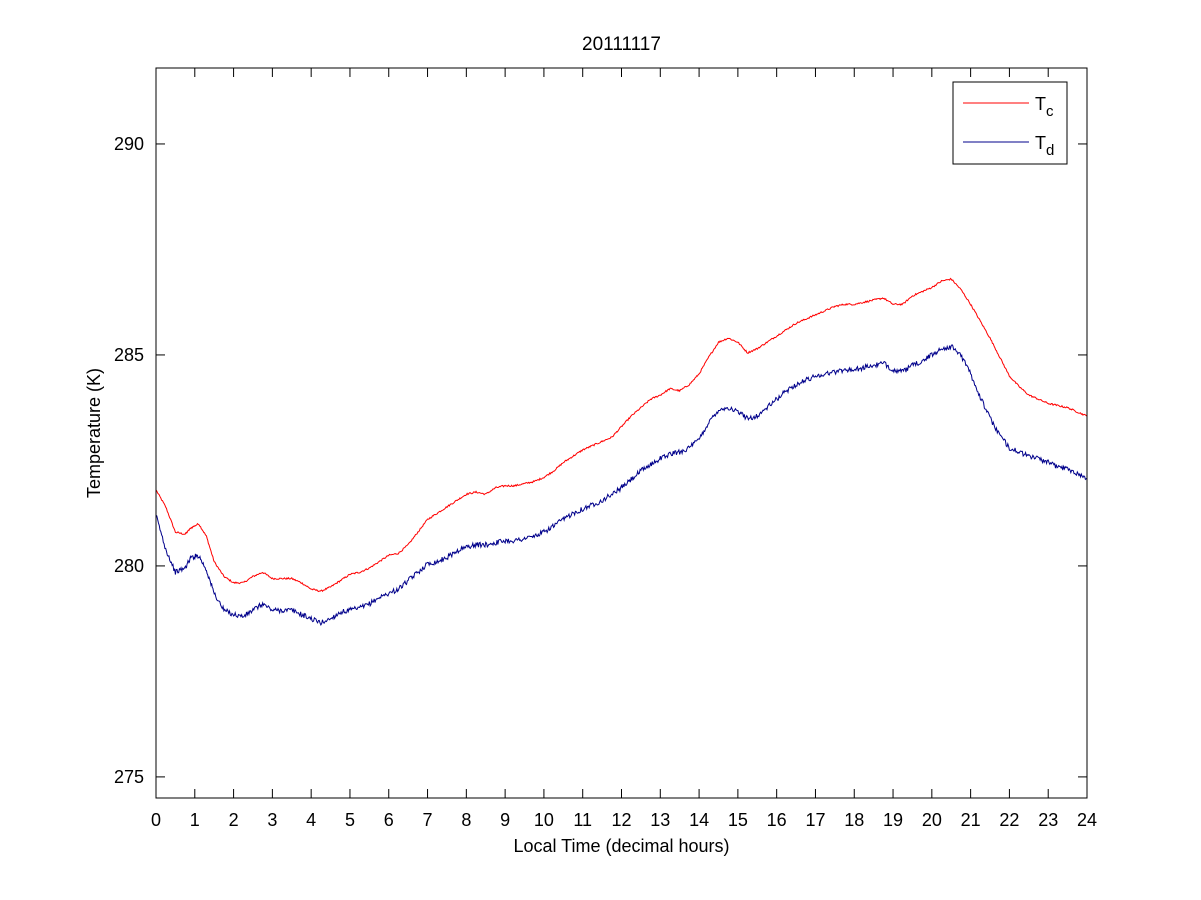 The image size is (1201, 900). I want to click on chart-title: 20111117, so click(621, 44).